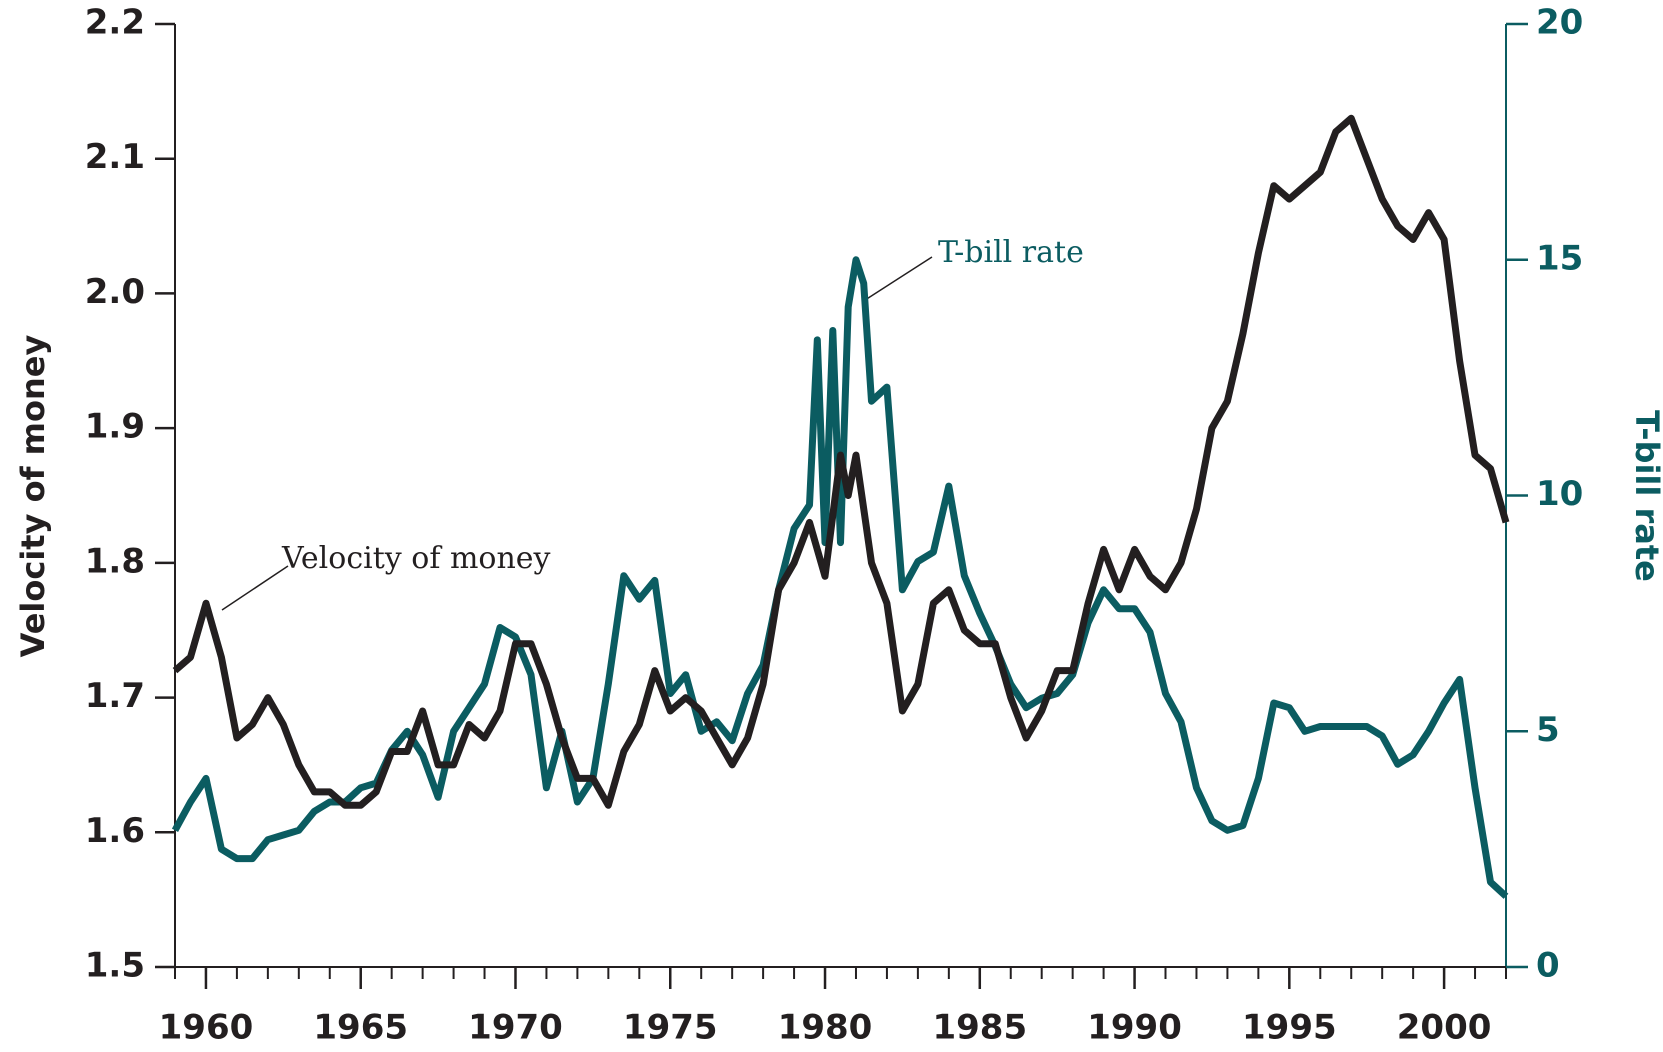 This screenshot has height=1052, width=1663. Describe the element at coordinates (416, 558) in the screenshot. I see `annotation: Velocity of money` at that location.